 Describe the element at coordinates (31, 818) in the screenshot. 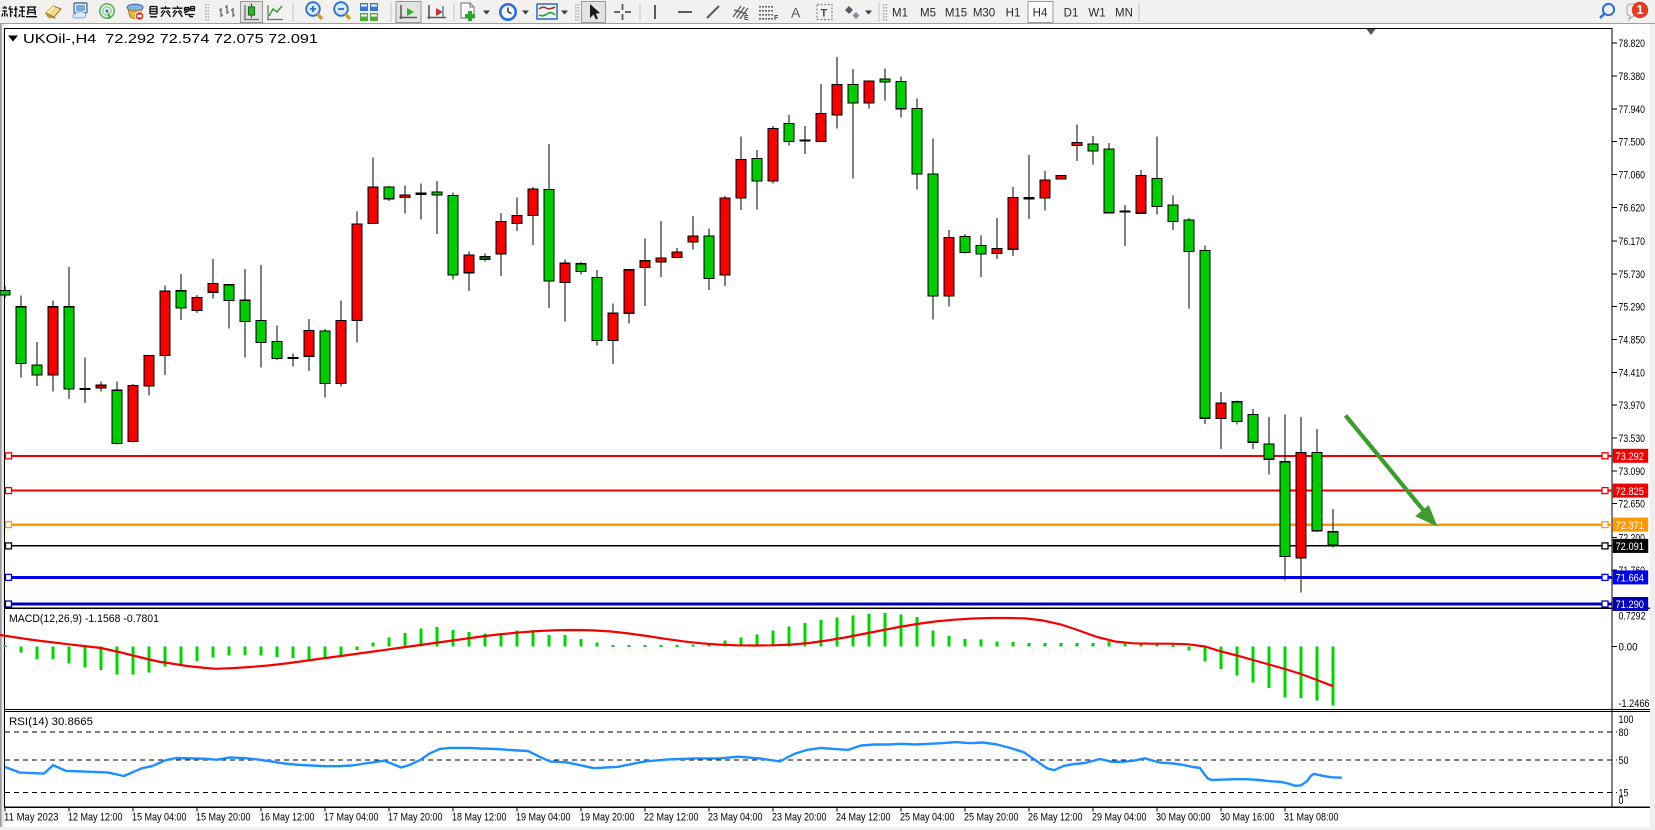

I see `svg-text: 11 May 2023` at that location.